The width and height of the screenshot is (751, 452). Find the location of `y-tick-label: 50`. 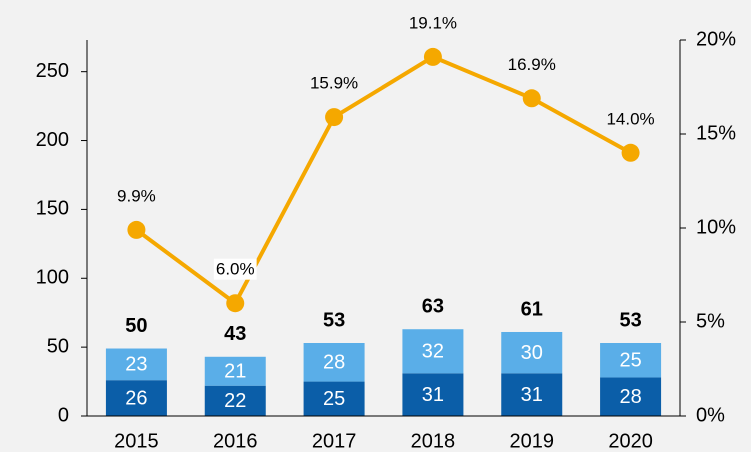

y-tick-label: 50 is located at coordinates (58, 346).